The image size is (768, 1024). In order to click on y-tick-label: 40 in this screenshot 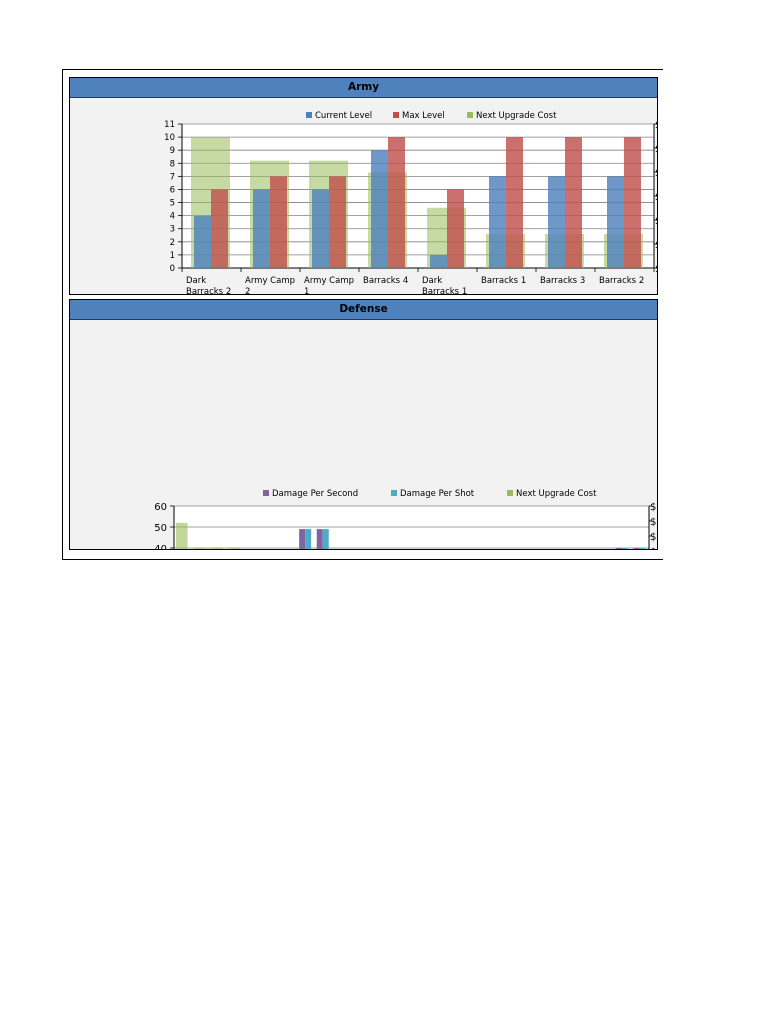, I will do `click(160, 546)`.